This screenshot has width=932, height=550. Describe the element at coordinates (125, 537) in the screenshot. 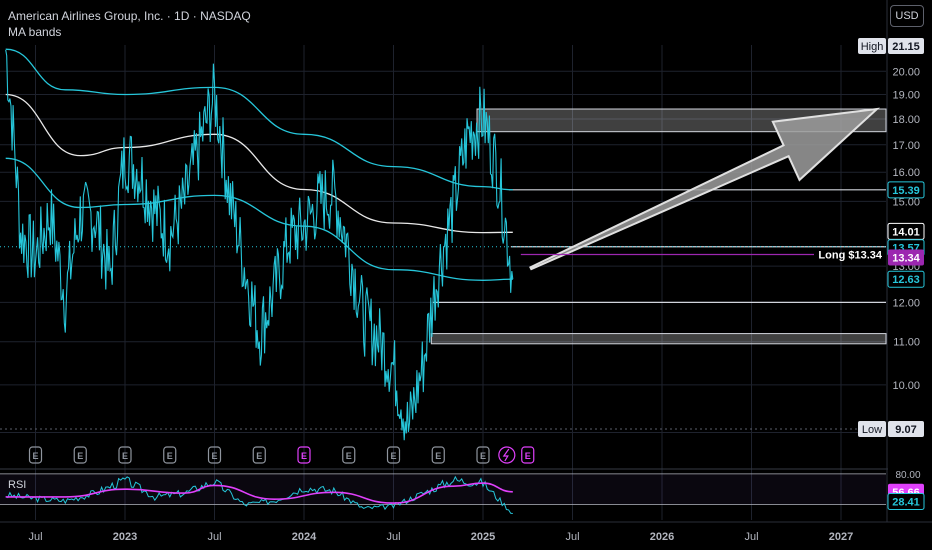

I see `x-tick-label: 2023` at that location.